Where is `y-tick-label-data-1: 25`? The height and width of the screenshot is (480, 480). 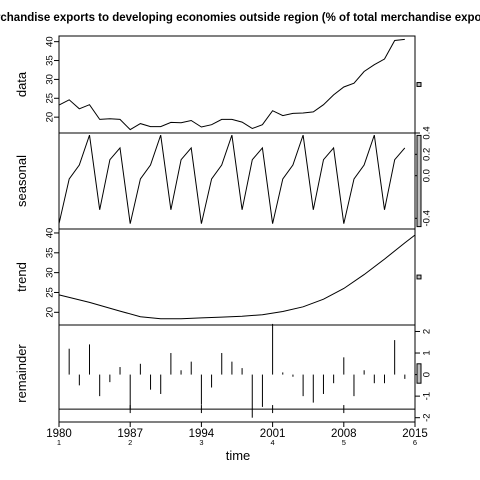
y-tick-label-data-1: 25 is located at coordinates (49, 98).